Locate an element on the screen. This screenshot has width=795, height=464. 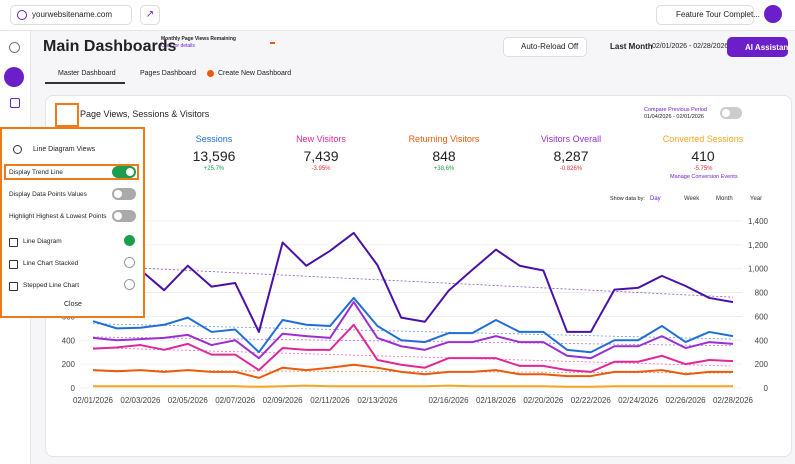
y-tick-label: 1,000 is located at coordinates (758, 269).